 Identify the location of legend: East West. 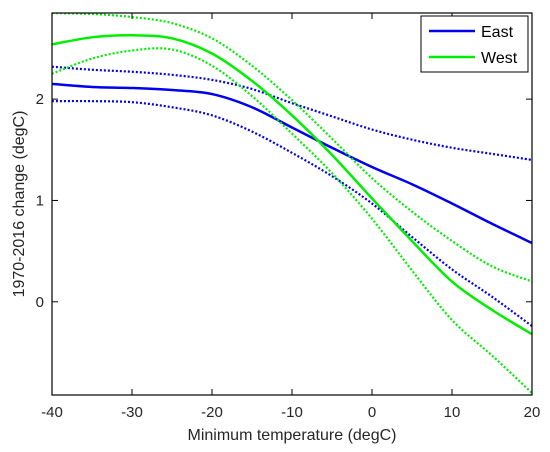
(474, 44).